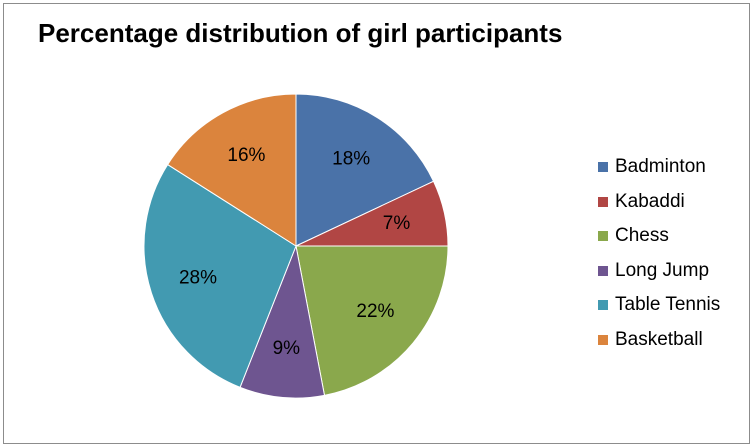  I want to click on pie-slice-table-tennis, so click(220, 275).